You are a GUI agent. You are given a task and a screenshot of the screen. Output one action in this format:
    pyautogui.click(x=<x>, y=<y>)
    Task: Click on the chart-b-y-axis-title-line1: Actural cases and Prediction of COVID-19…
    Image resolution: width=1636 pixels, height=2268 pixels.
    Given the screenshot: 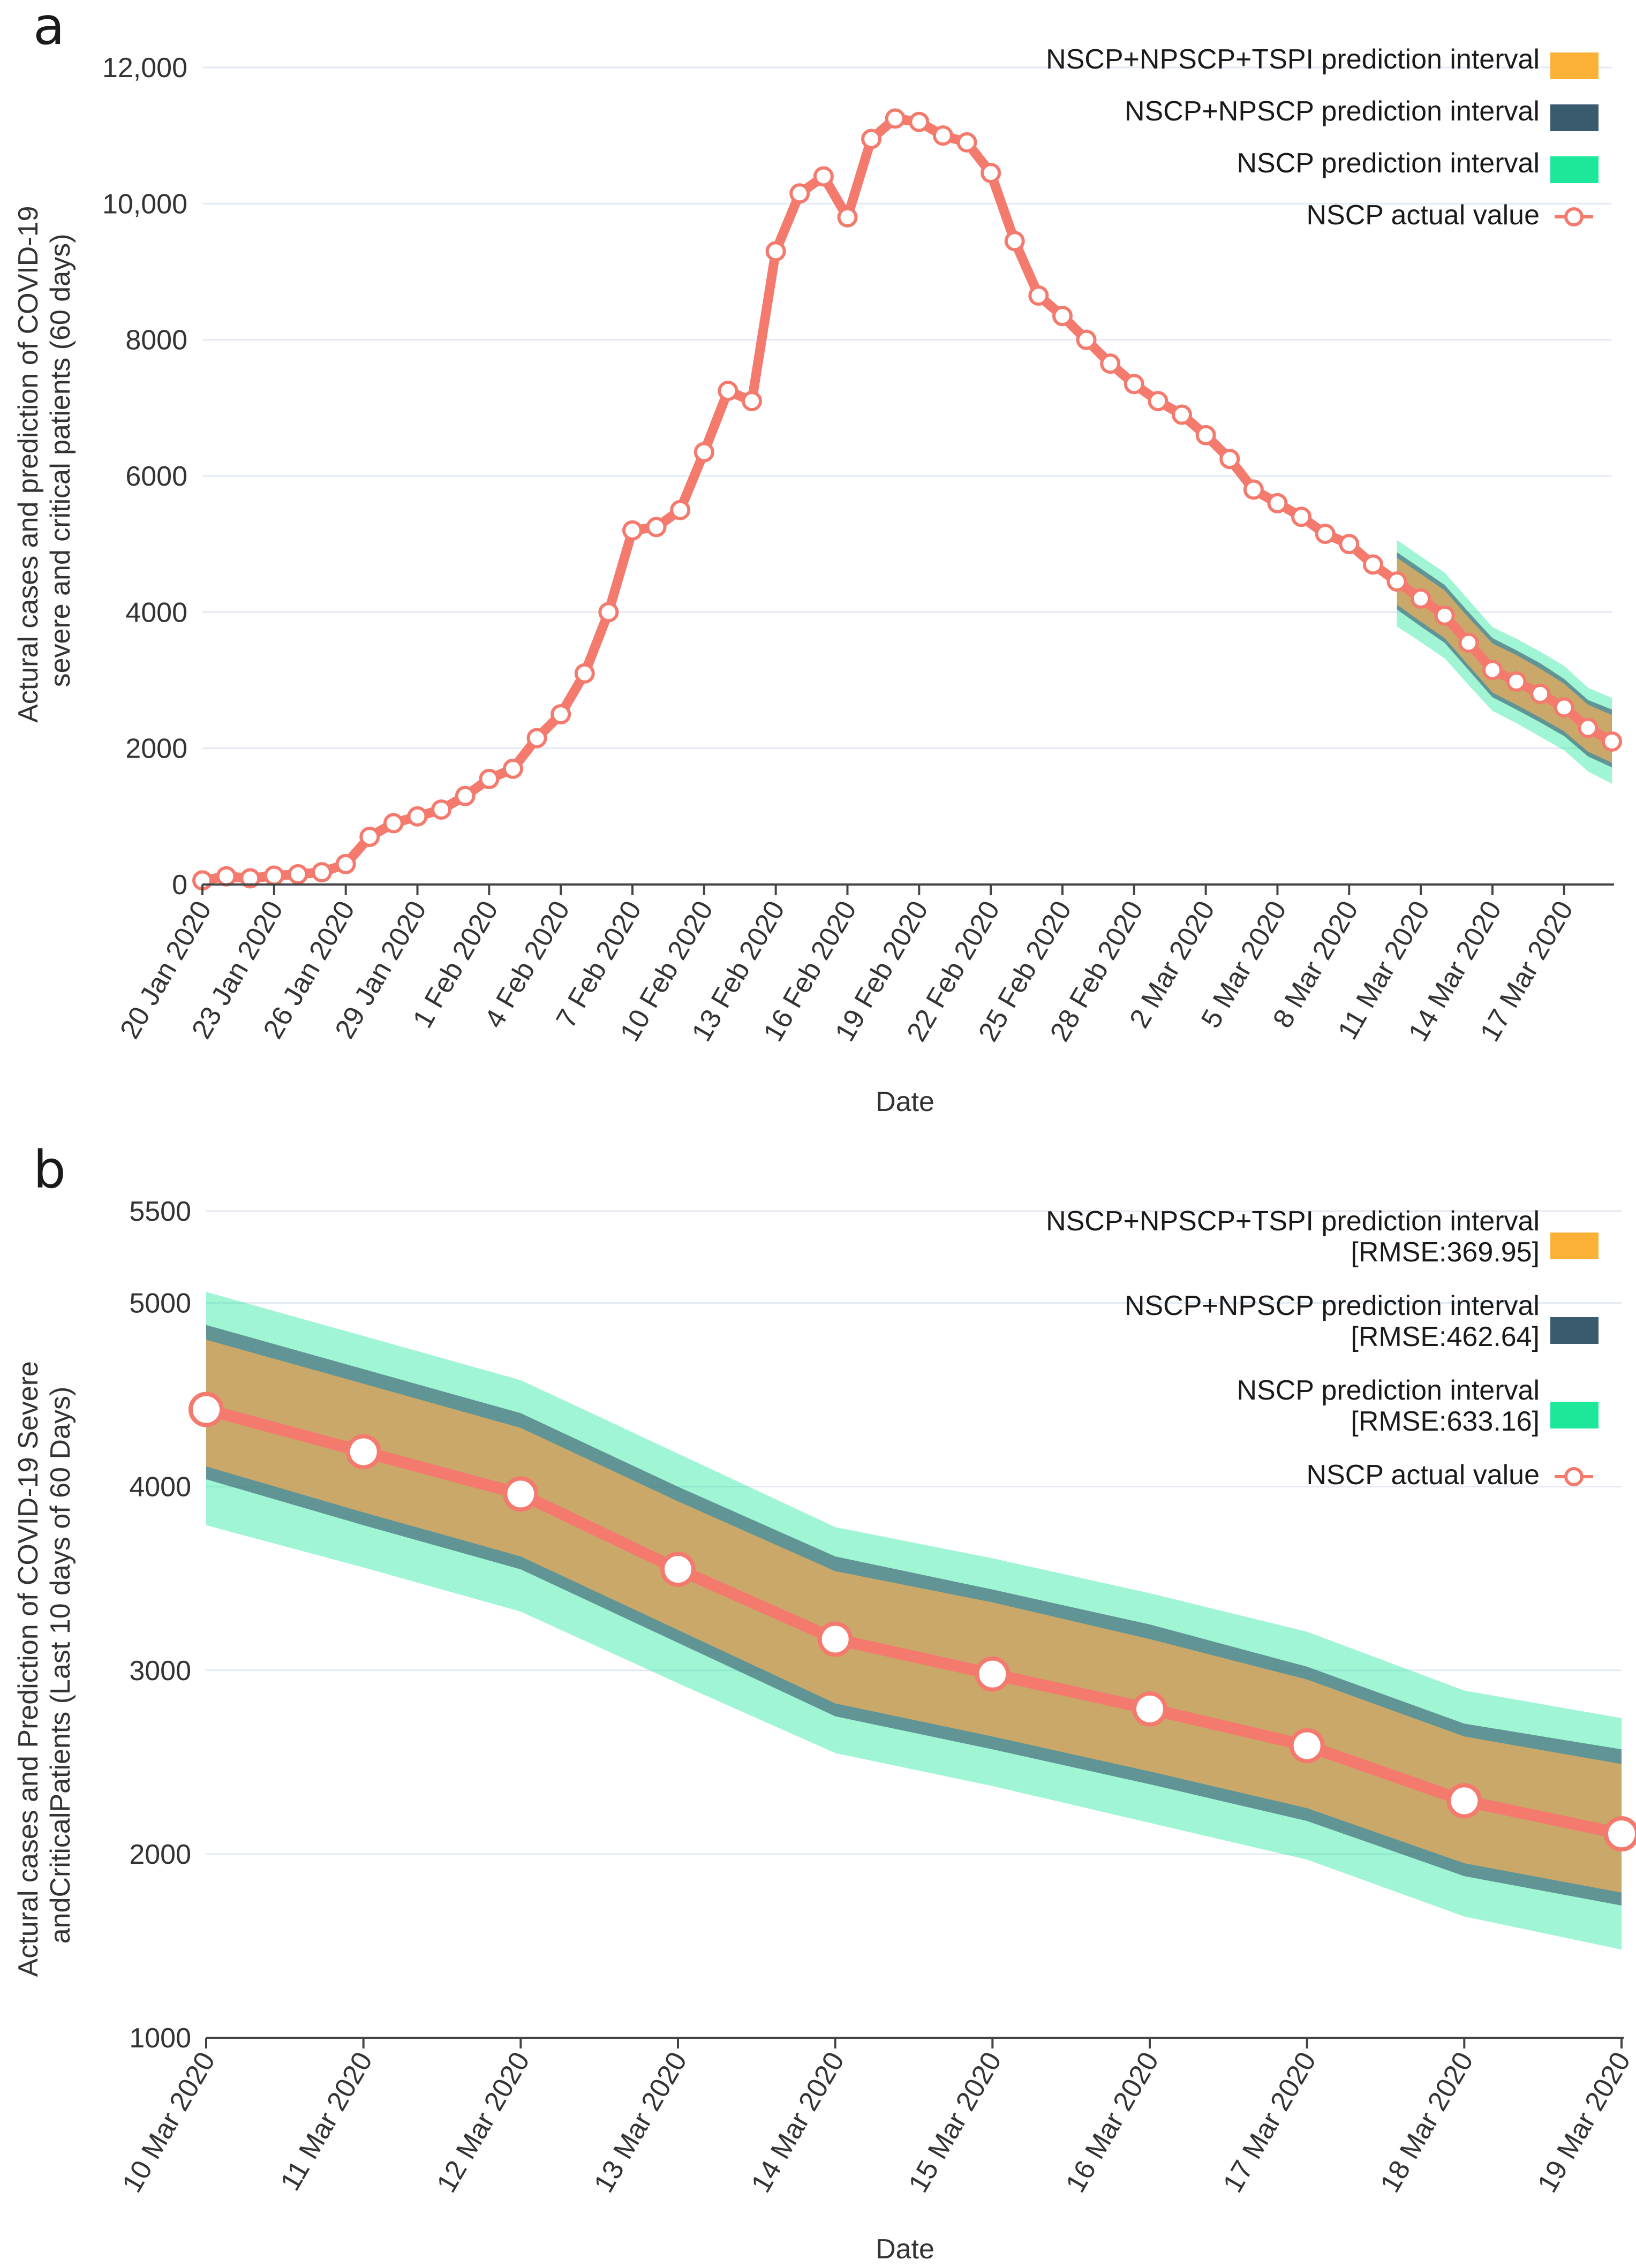 What is the action you would take?
    pyautogui.click(x=28, y=1669)
    